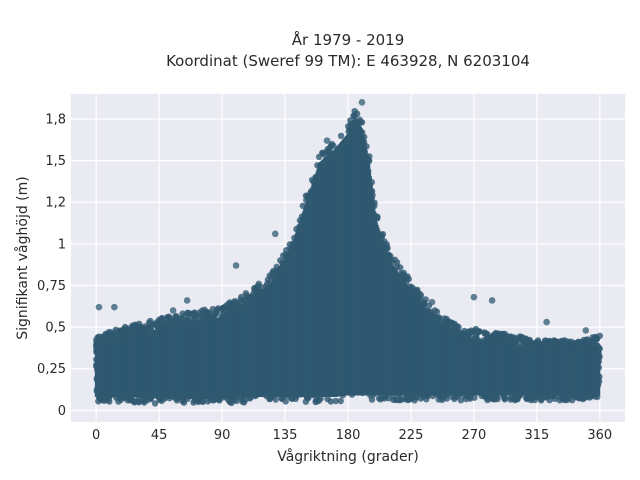 This screenshot has width=640, height=480. I want to click on chart-title: År 1979 - 2019, so click(348, 39).